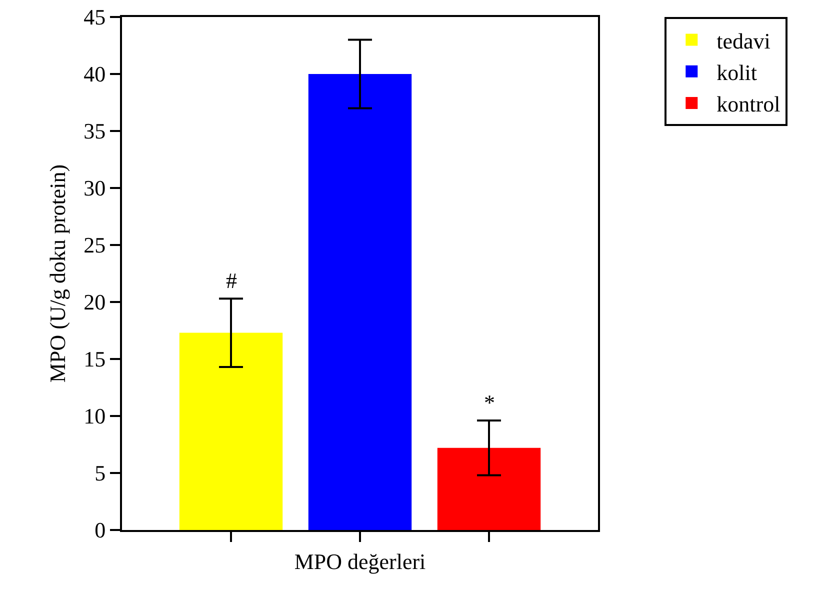 The image size is (839, 589). Describe the element at coordinates (100, 530) in the screenshot. I see `y-tick-label: 0` at that location.